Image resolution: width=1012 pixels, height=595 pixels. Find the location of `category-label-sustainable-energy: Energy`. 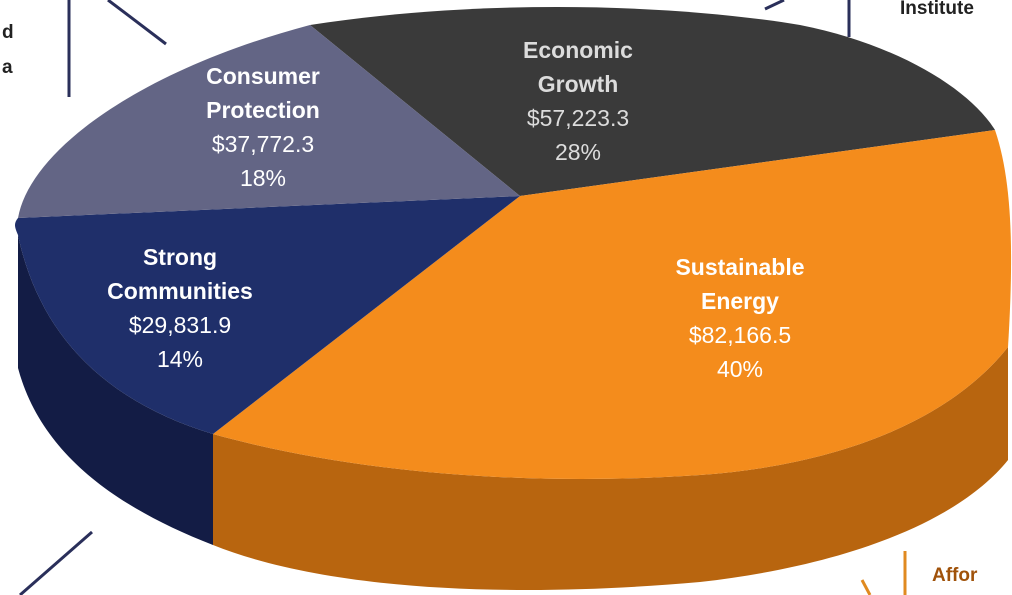

category-label-sustainable-energy: Energy is located at coordinates (740, 301).